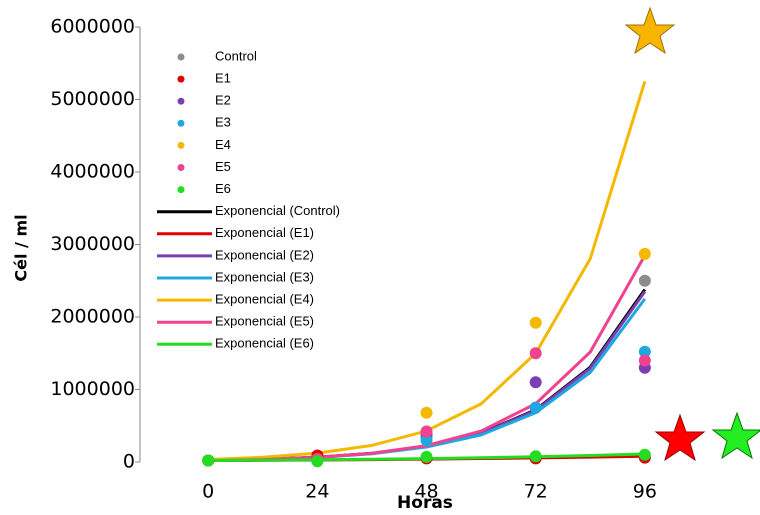  Describe the element at coordinates (208, 492) in the screenshot. I see `x-tick-label: 0` at that location.